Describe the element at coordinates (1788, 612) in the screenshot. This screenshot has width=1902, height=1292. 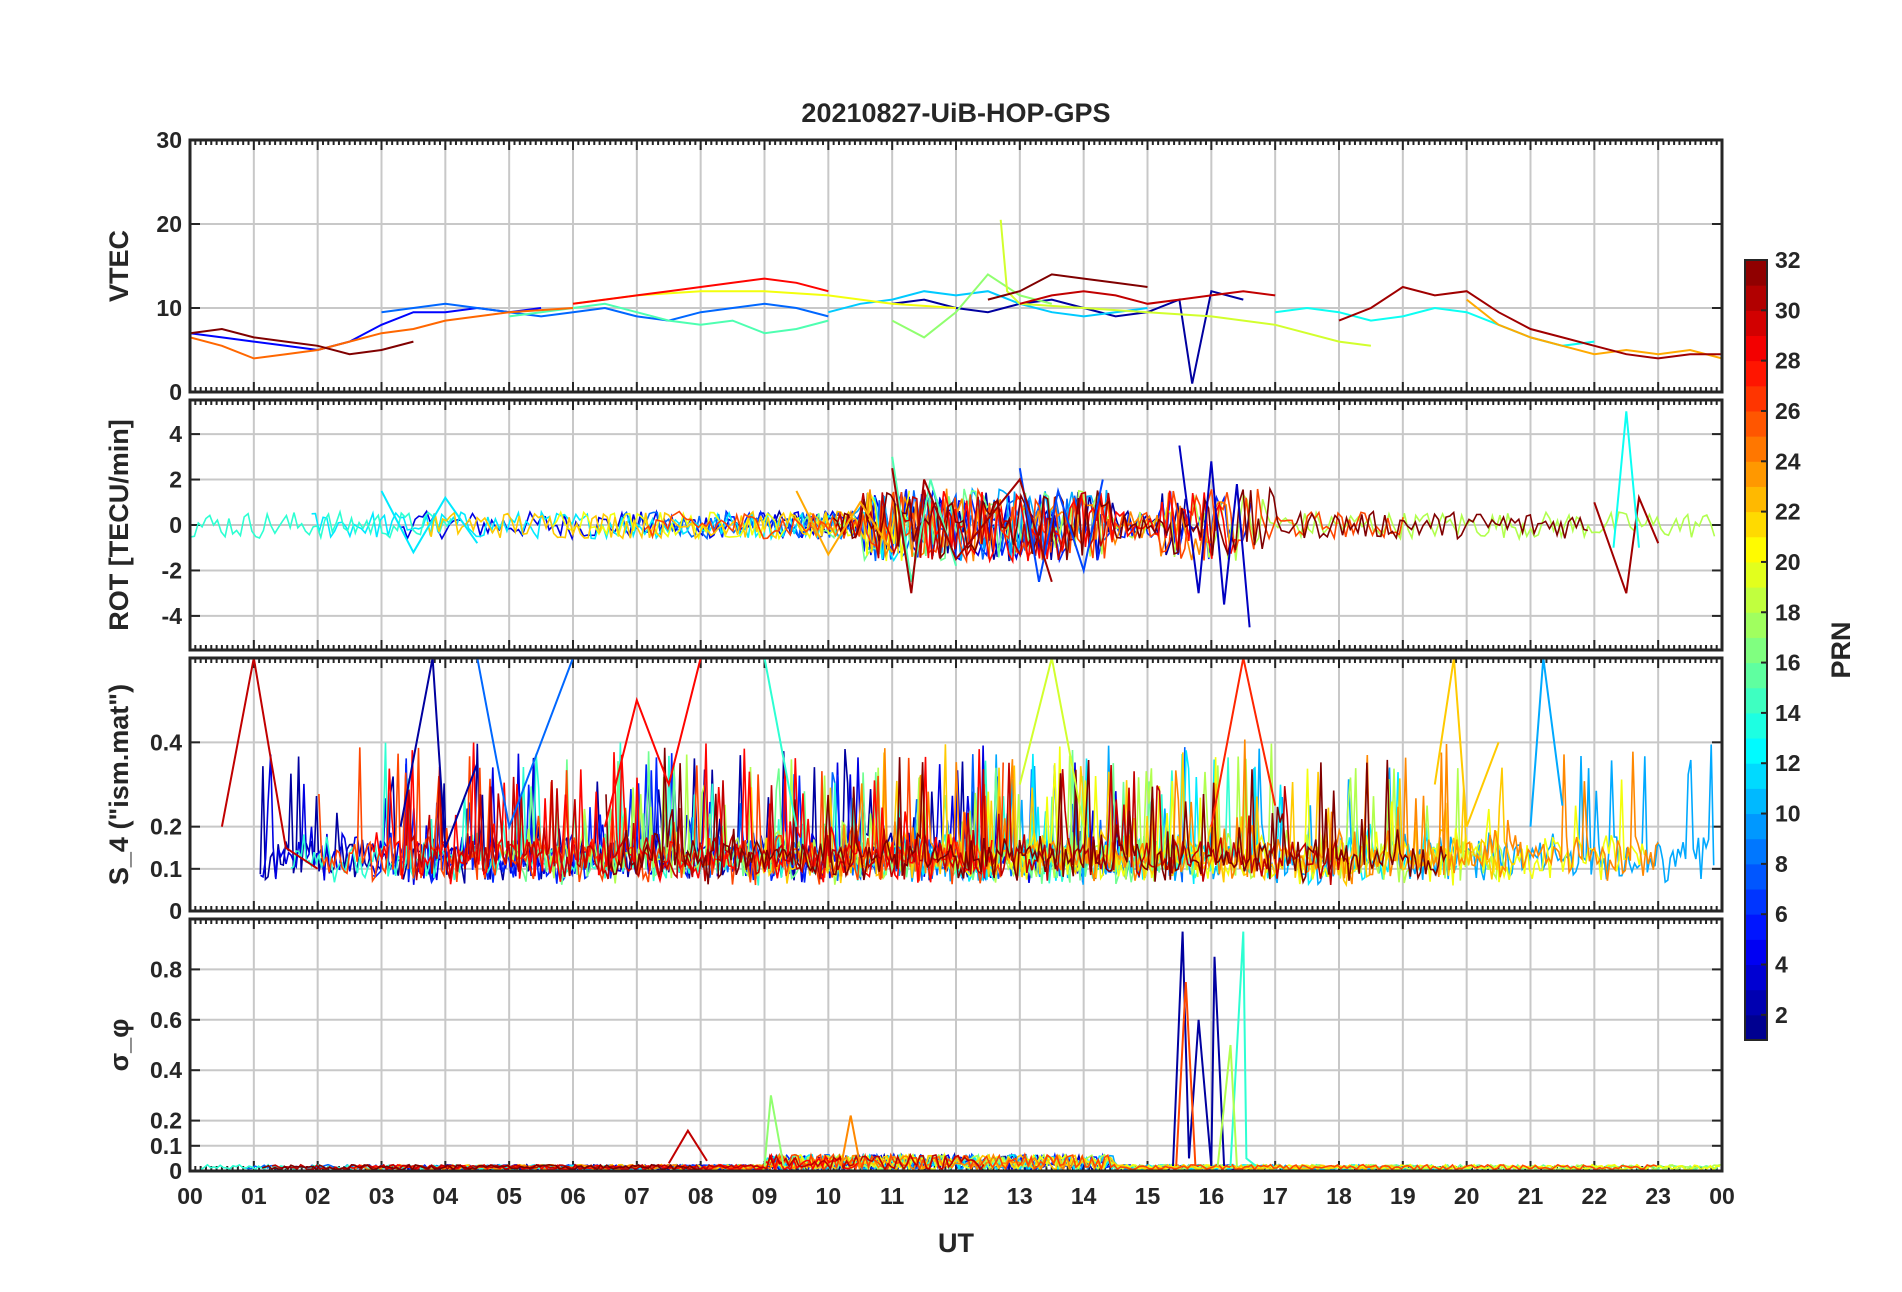
I see `colorbar-tick-label: 18` at that location.